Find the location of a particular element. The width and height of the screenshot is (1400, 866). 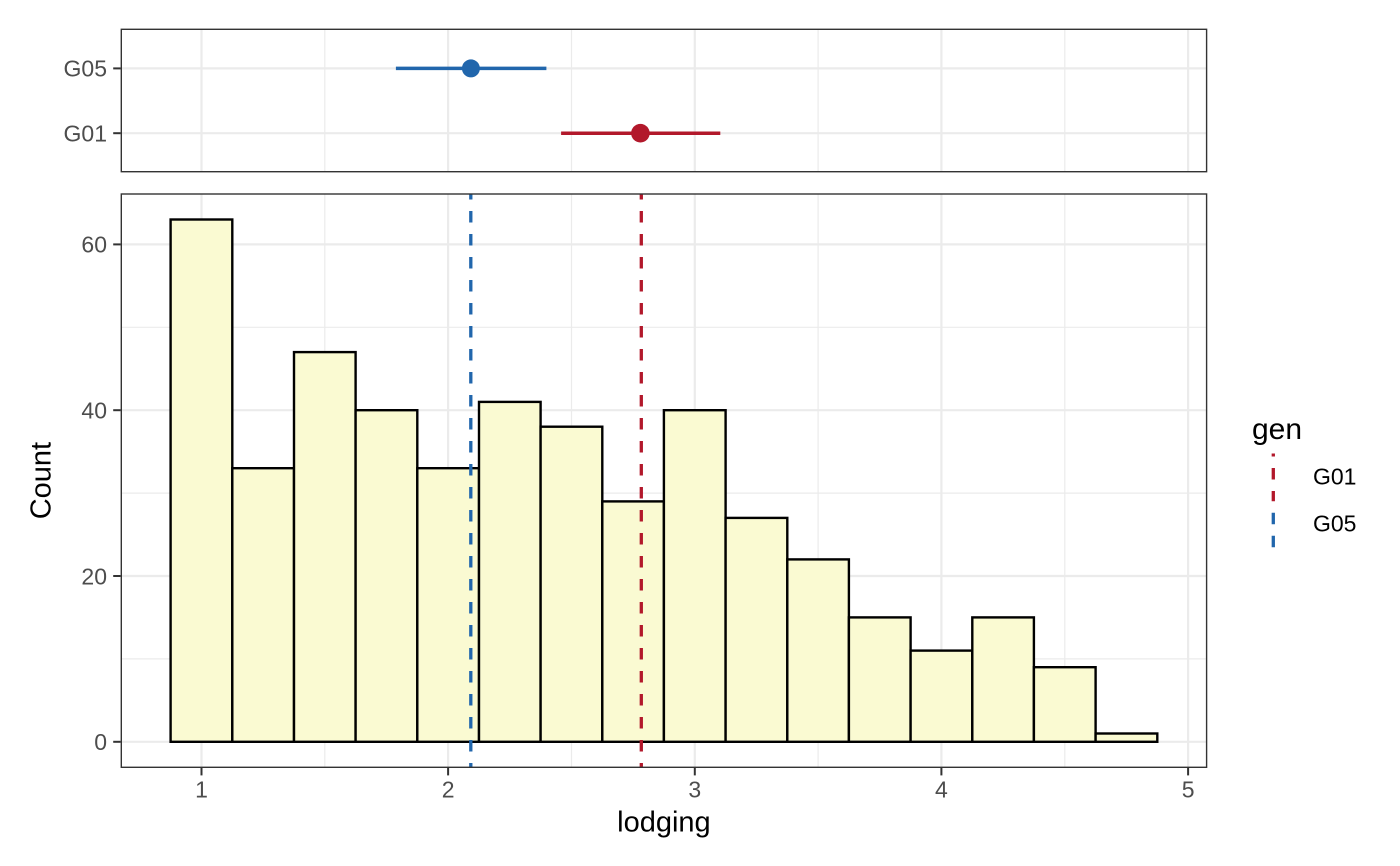

svg-text: 2 is located at coordinates (448, 789).